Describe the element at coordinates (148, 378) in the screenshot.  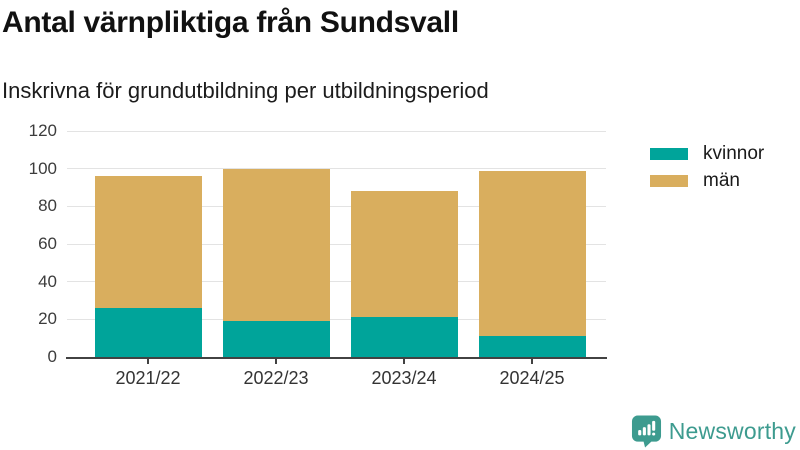
I see `x-axis-category-label: 2021/22` at that location.